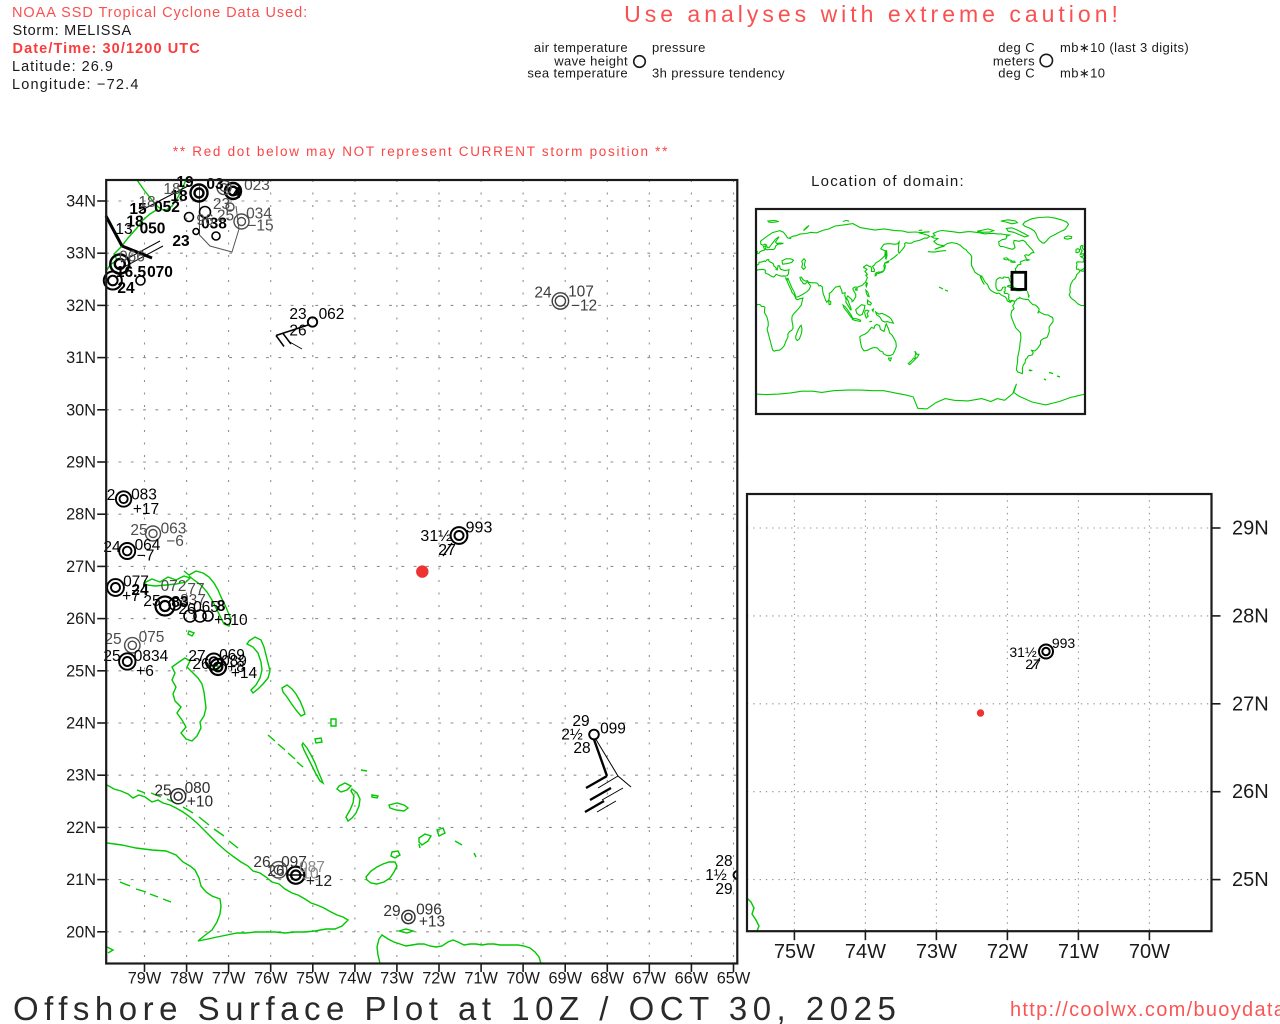 This screenshot has width=1280, height=1024. What do you see at coordinates (1023, 652) in the screenshot?
I see `svg-text: 31½` at bounding box center [1023, 652].